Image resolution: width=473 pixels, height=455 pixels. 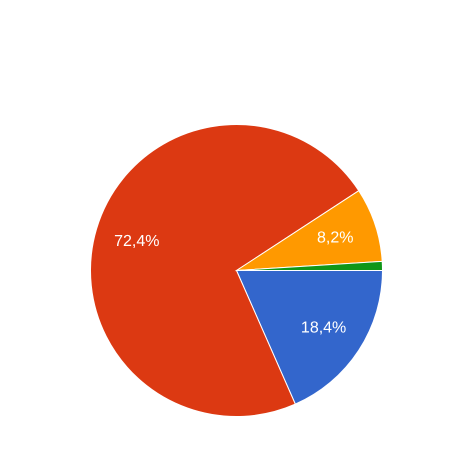 I want to click on data-label: 72,4%, so click(x=137, y=241).